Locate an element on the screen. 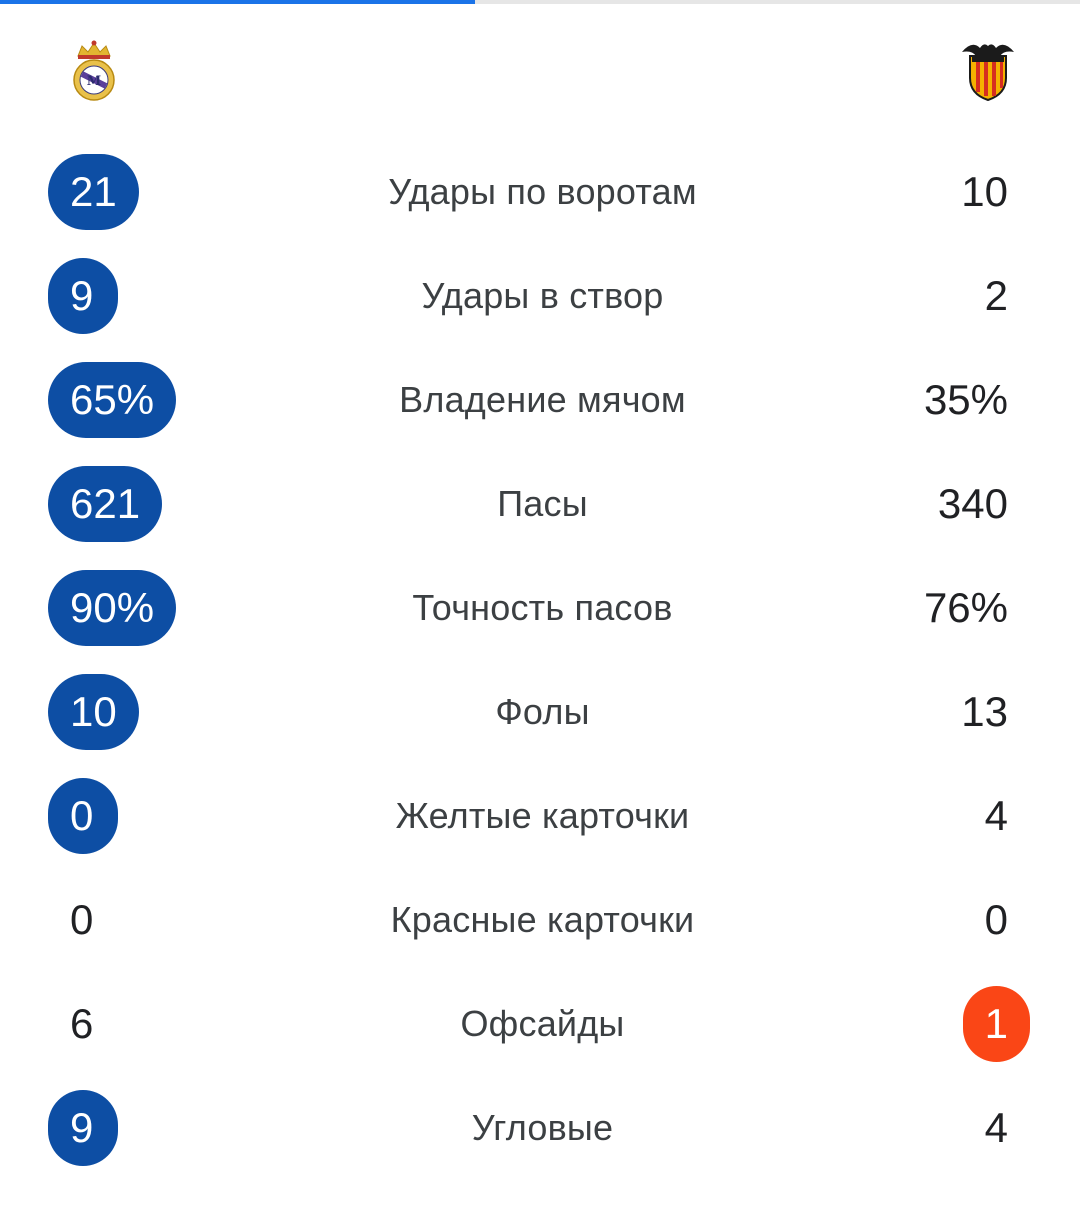  stat-label: Владение мячом is located at coordinates (542, 399).